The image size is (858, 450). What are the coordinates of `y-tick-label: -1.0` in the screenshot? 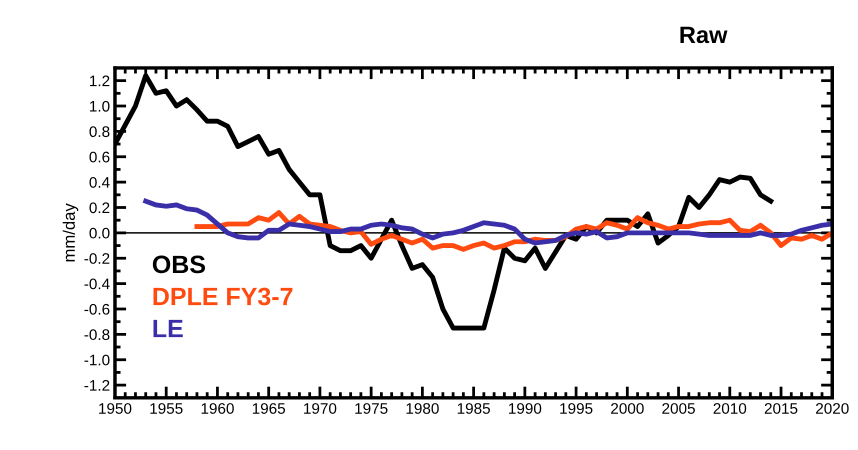 It's located at (97, 360).